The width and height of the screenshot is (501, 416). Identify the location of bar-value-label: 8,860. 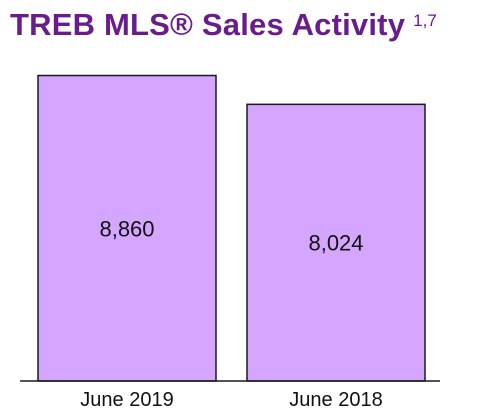
(126, 228).